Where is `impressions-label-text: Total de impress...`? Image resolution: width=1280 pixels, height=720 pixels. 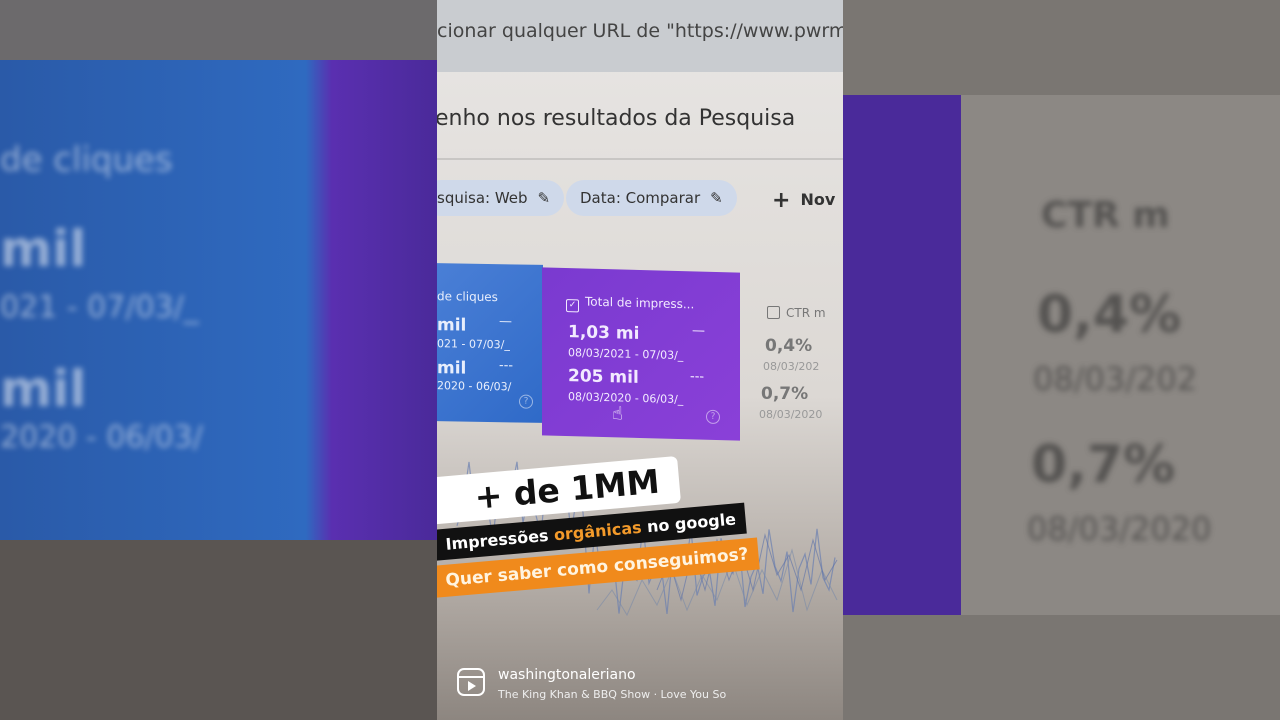
impressions-label-text: Total de impress... is located at coordinates (640, 303).